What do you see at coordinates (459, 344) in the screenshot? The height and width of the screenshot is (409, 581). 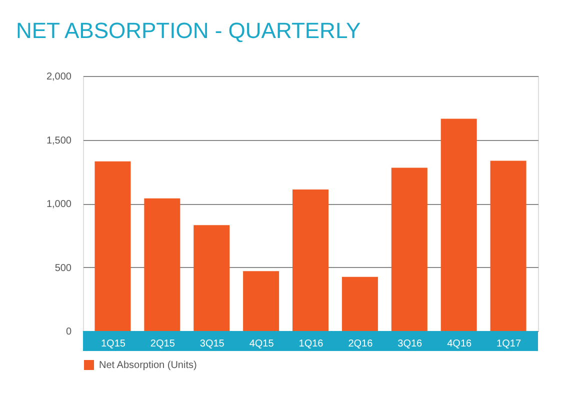 I see `x-tick-label: 4Q16` at bounding box center [459, 344].